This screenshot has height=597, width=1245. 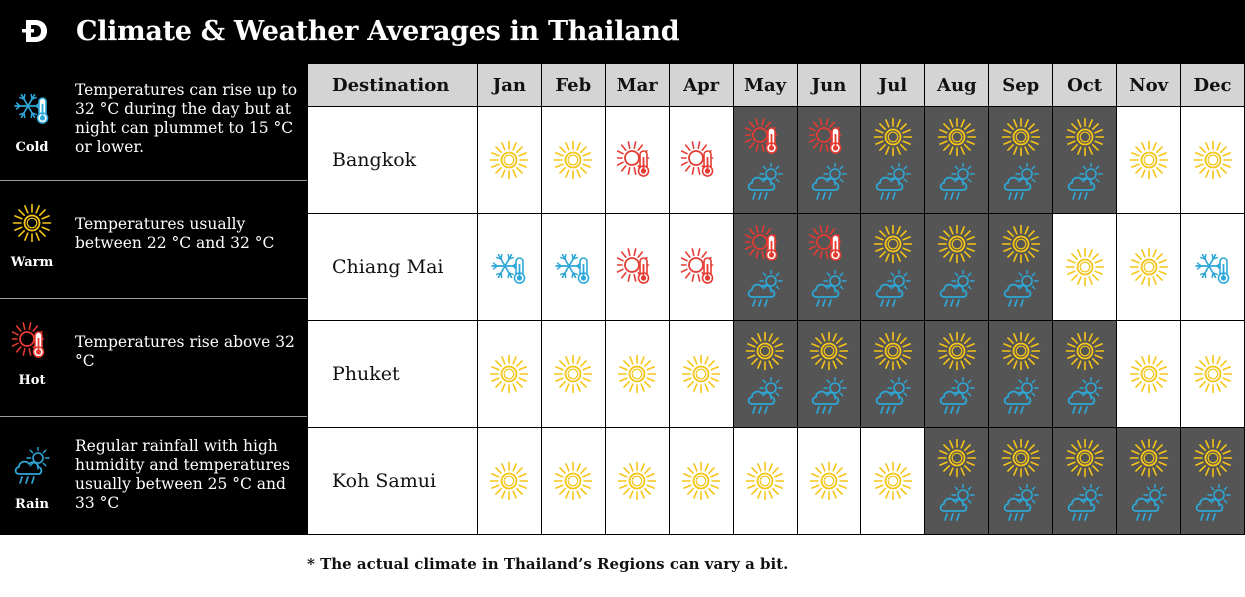 What do you see at coordinates (32, 147) in the screenshot?
I see `legend-label: Cold` at bounding box center [32, 147].